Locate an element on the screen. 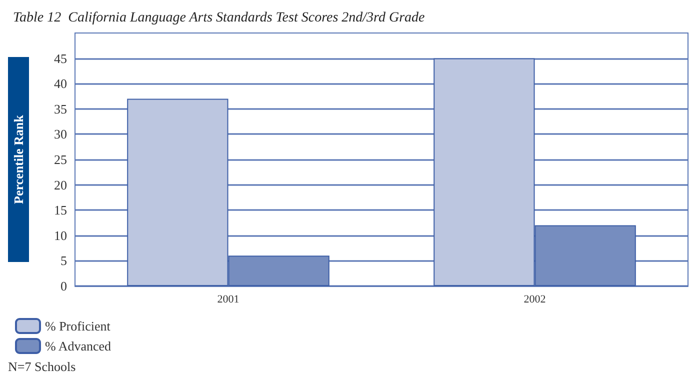 This screenshot has width=700, height=381. legend-label: % Advanced is located at coordinates (78, 346).